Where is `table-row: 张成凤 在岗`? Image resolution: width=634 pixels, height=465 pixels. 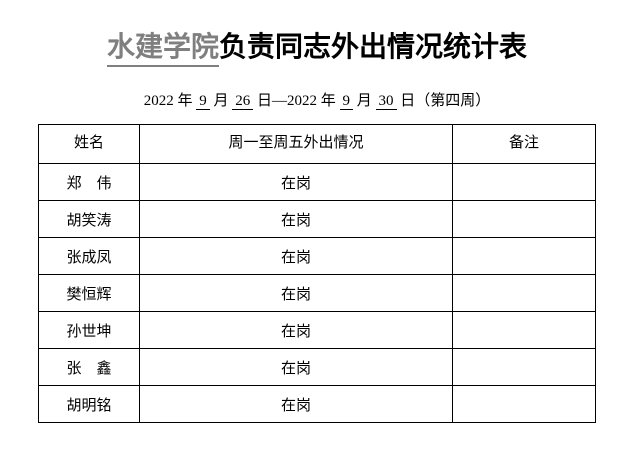 table-row: 张成凤 在岗 is located at coordinates (317, 256).